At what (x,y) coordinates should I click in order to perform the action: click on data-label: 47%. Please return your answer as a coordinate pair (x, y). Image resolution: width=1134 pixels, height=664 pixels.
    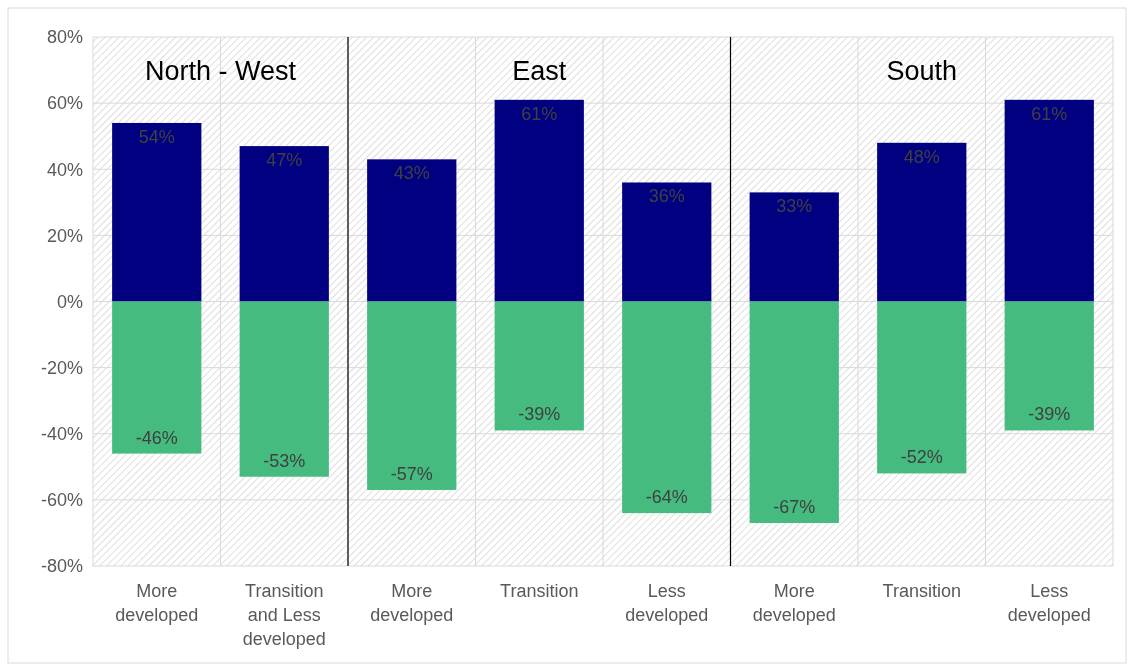
    Looking at the image, I should click on (284, 160).